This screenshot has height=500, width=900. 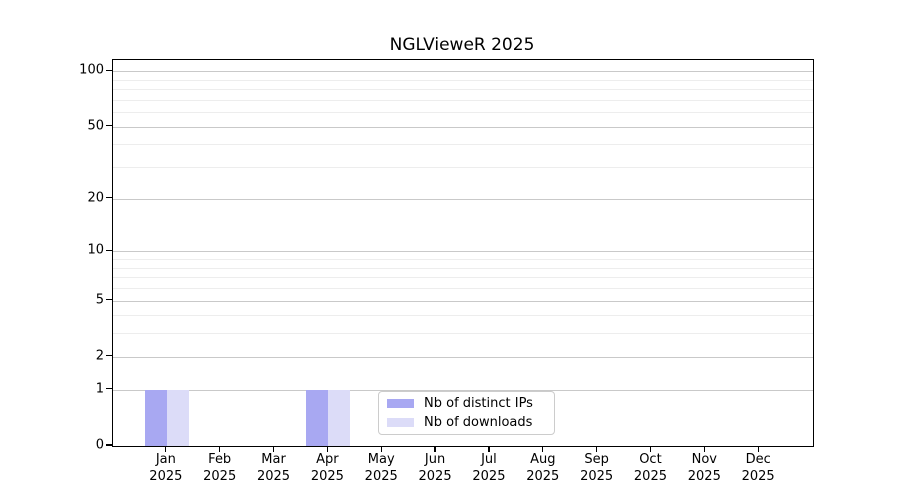 What do you see at coordinates (95, 126) in the screenshot?
I see `y-tick-label: 50` at bounding box center [95, 126].